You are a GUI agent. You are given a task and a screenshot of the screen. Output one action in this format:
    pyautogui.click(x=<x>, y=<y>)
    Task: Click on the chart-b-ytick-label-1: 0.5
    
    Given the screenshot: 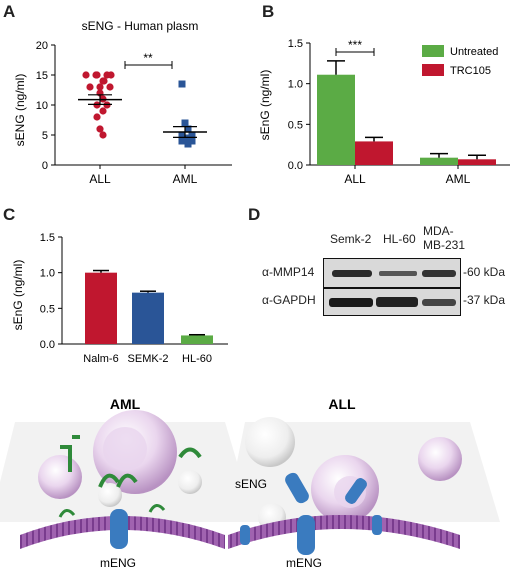 What is the action you would take?
    pyautogui.click(x=295, y=125)
    